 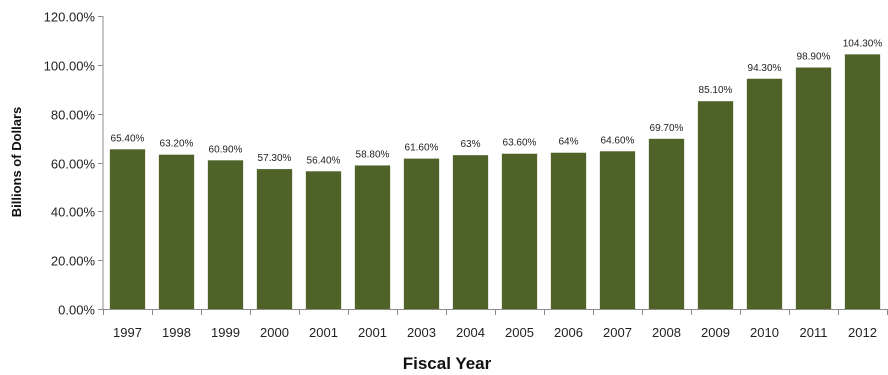 I want to click on bar-1999, so click(x=225, y=234).